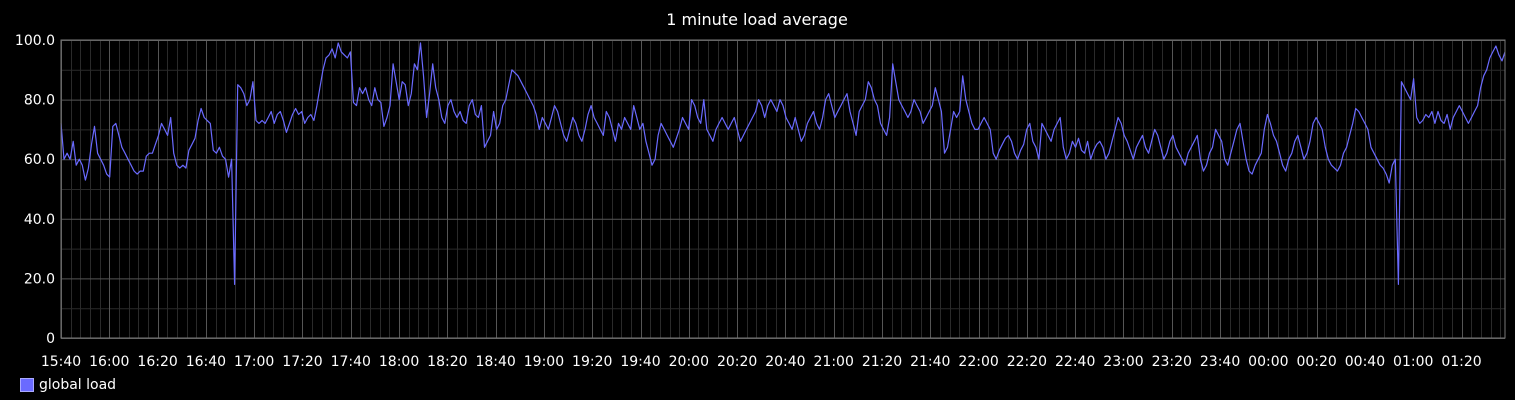  What do you see at coordinates (302, 362) in the screenshot?
I see `x-tick-label: 17:20` at bounding box center [302, 362].